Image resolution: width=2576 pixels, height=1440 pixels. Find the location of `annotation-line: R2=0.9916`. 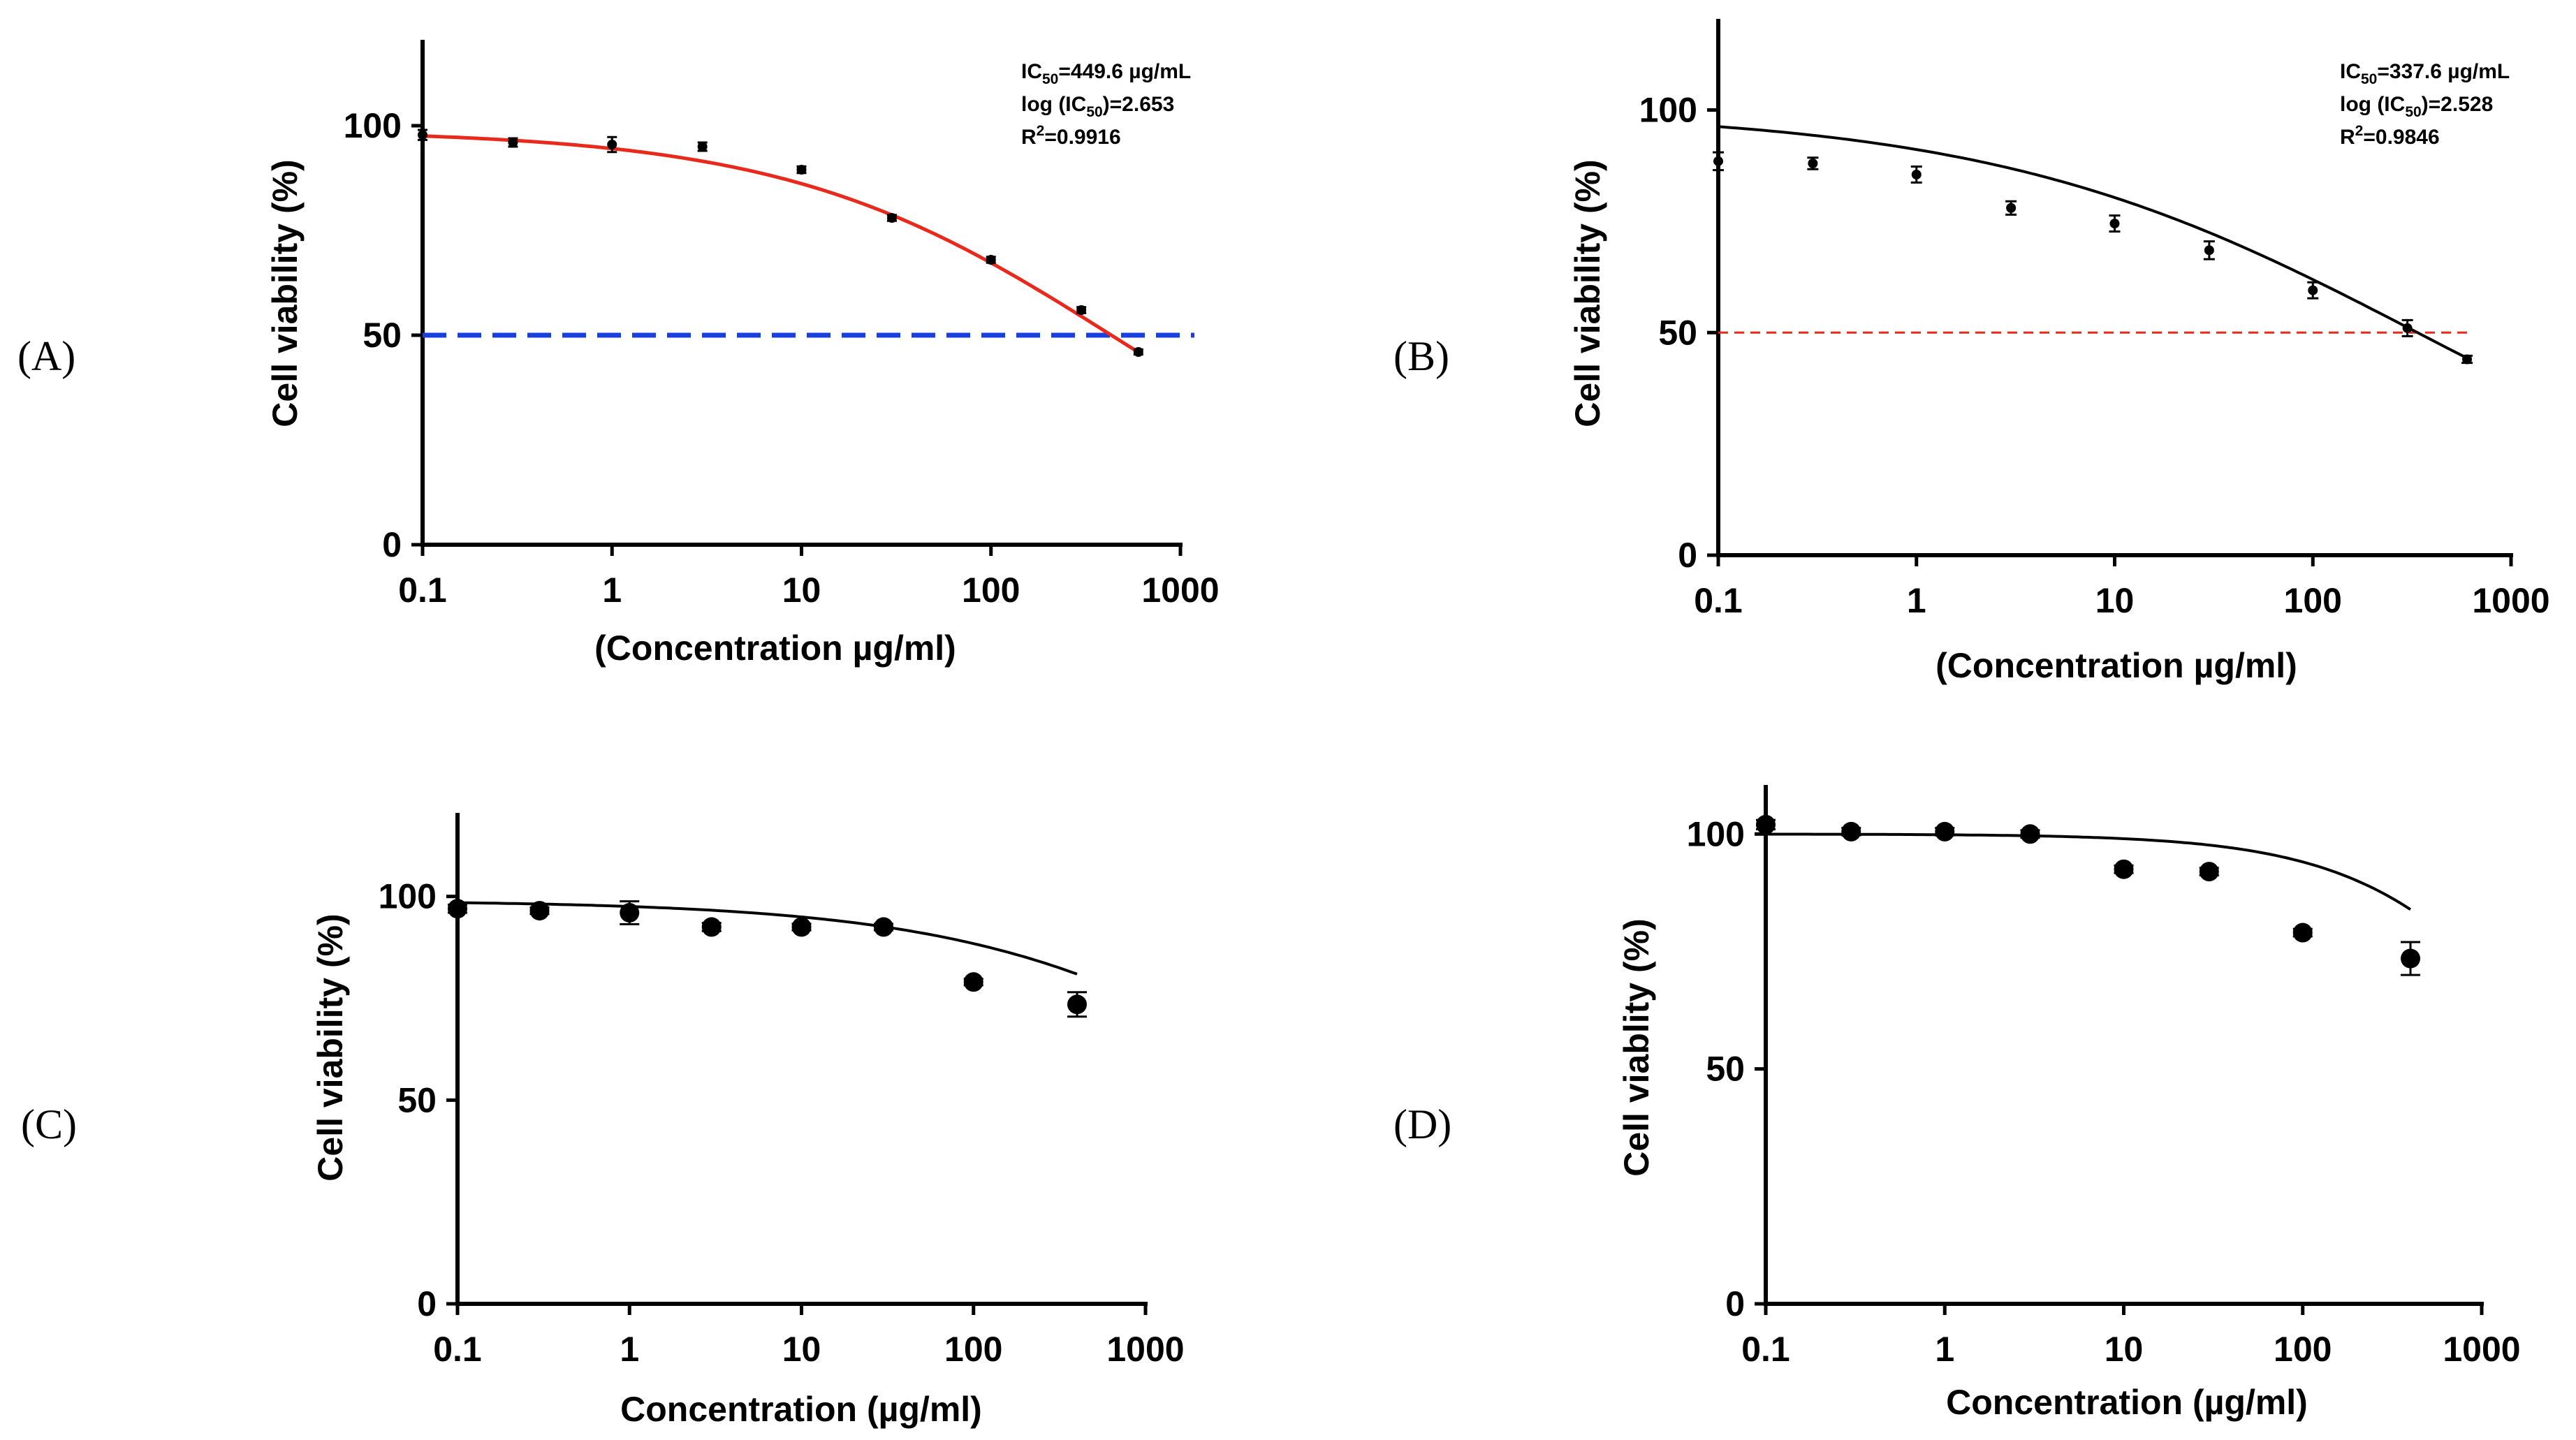

annotation-line: R2=0.9916 is located at coordinates (1071, 136).